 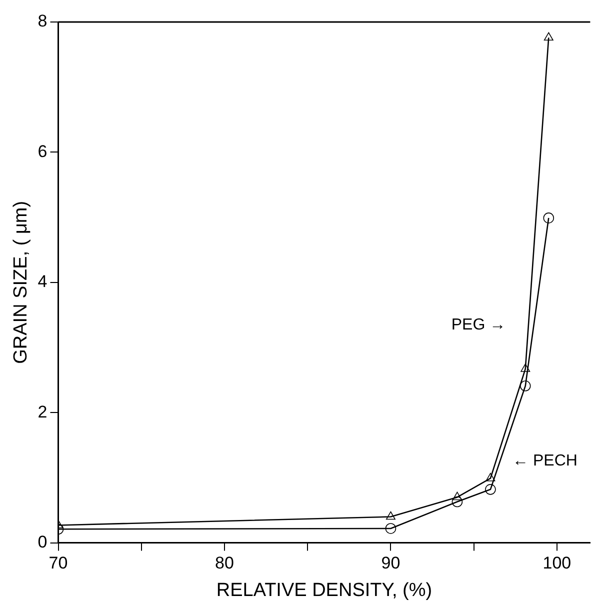 I want to click on x-tick-label: 80, so click(x=224, y=563).